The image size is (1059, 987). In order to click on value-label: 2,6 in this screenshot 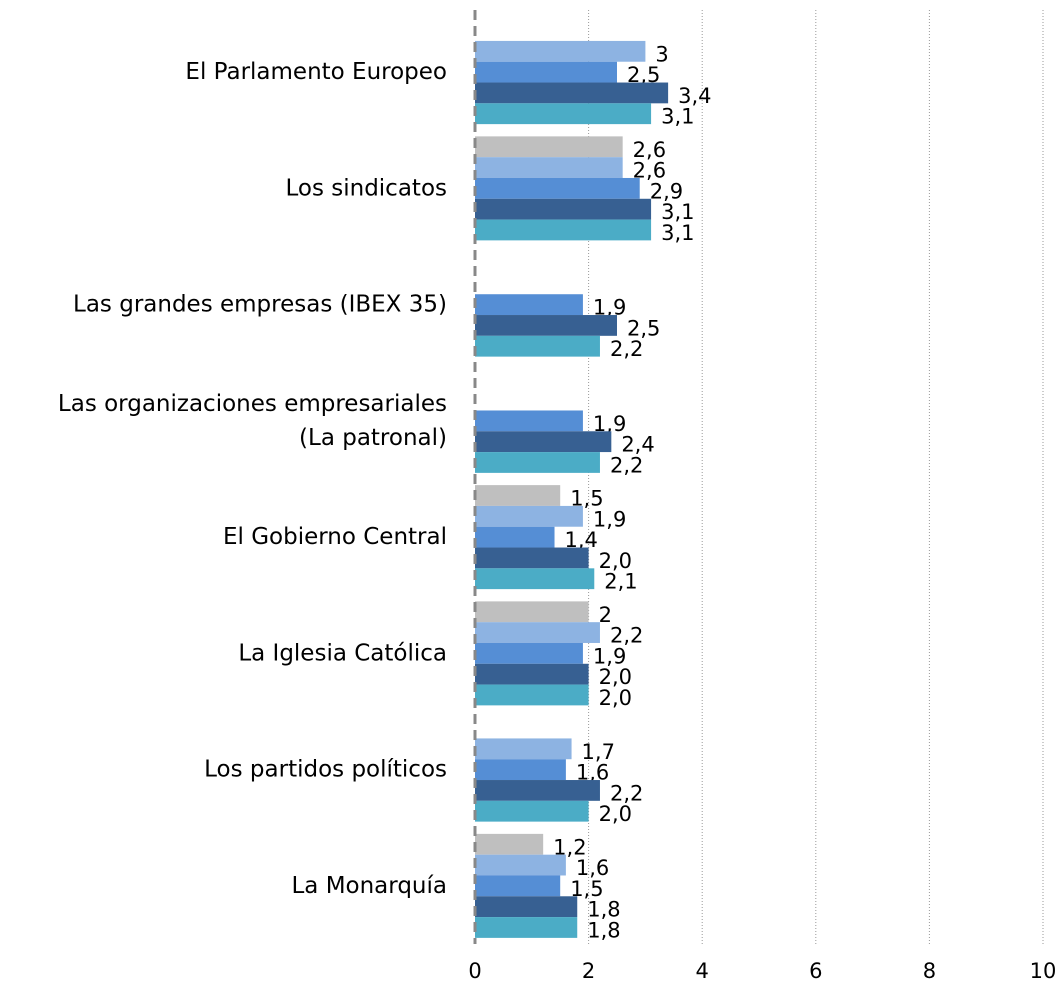, I will do `click(649, 150)`.